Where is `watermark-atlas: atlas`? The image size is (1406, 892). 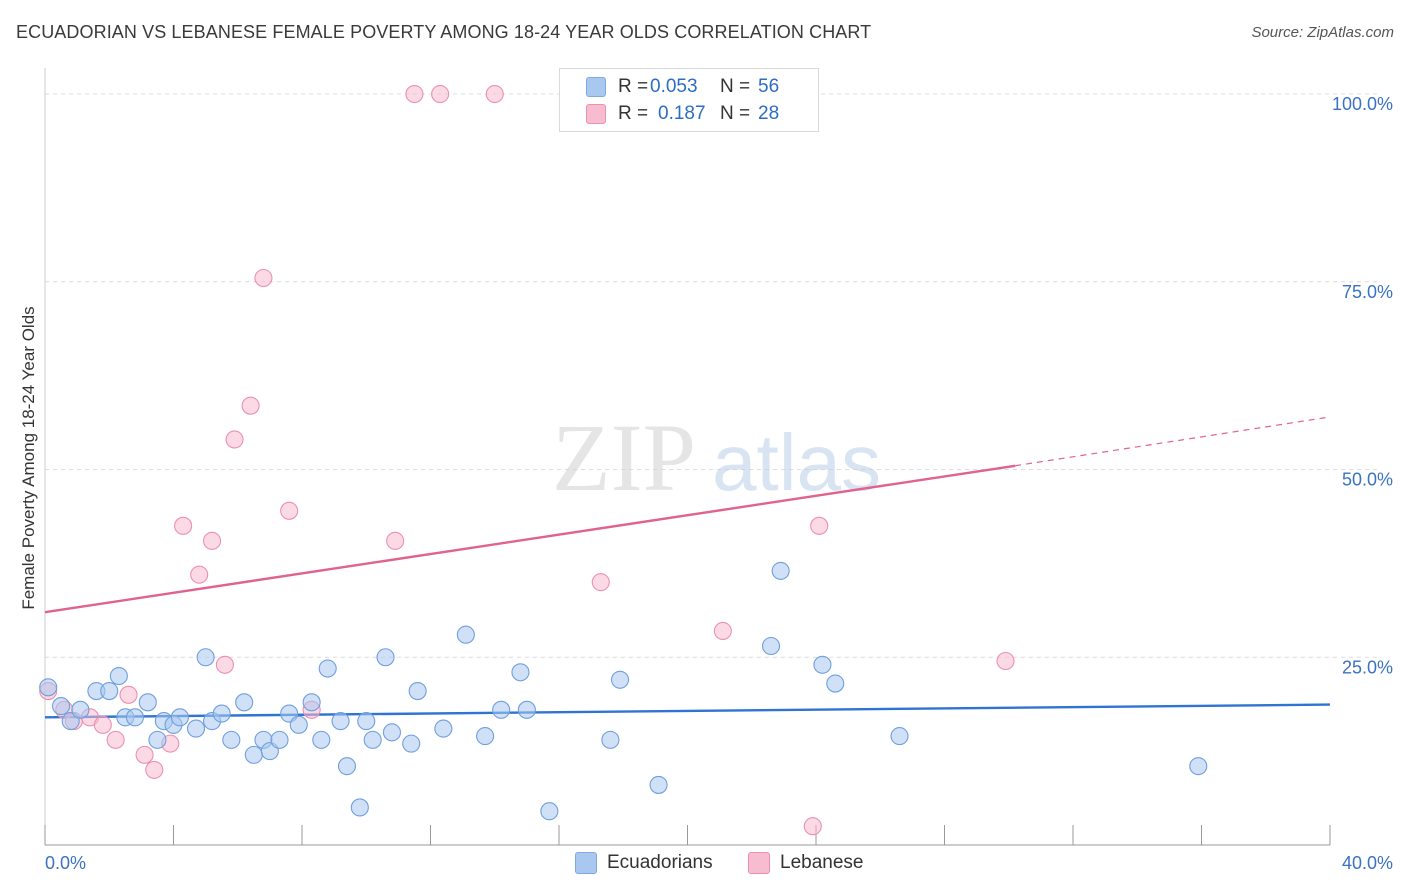
watermark-atlas: atlas is located at coordinates (796, 462).